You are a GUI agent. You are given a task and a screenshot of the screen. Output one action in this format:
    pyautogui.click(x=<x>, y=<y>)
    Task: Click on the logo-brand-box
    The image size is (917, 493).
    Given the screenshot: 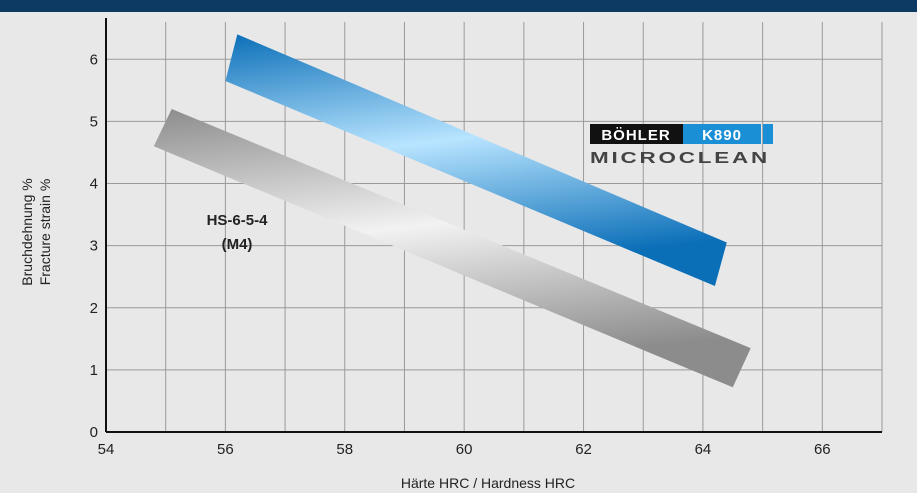 What is the action you would take?
    pyautogui.click(x=636, y=134)
    